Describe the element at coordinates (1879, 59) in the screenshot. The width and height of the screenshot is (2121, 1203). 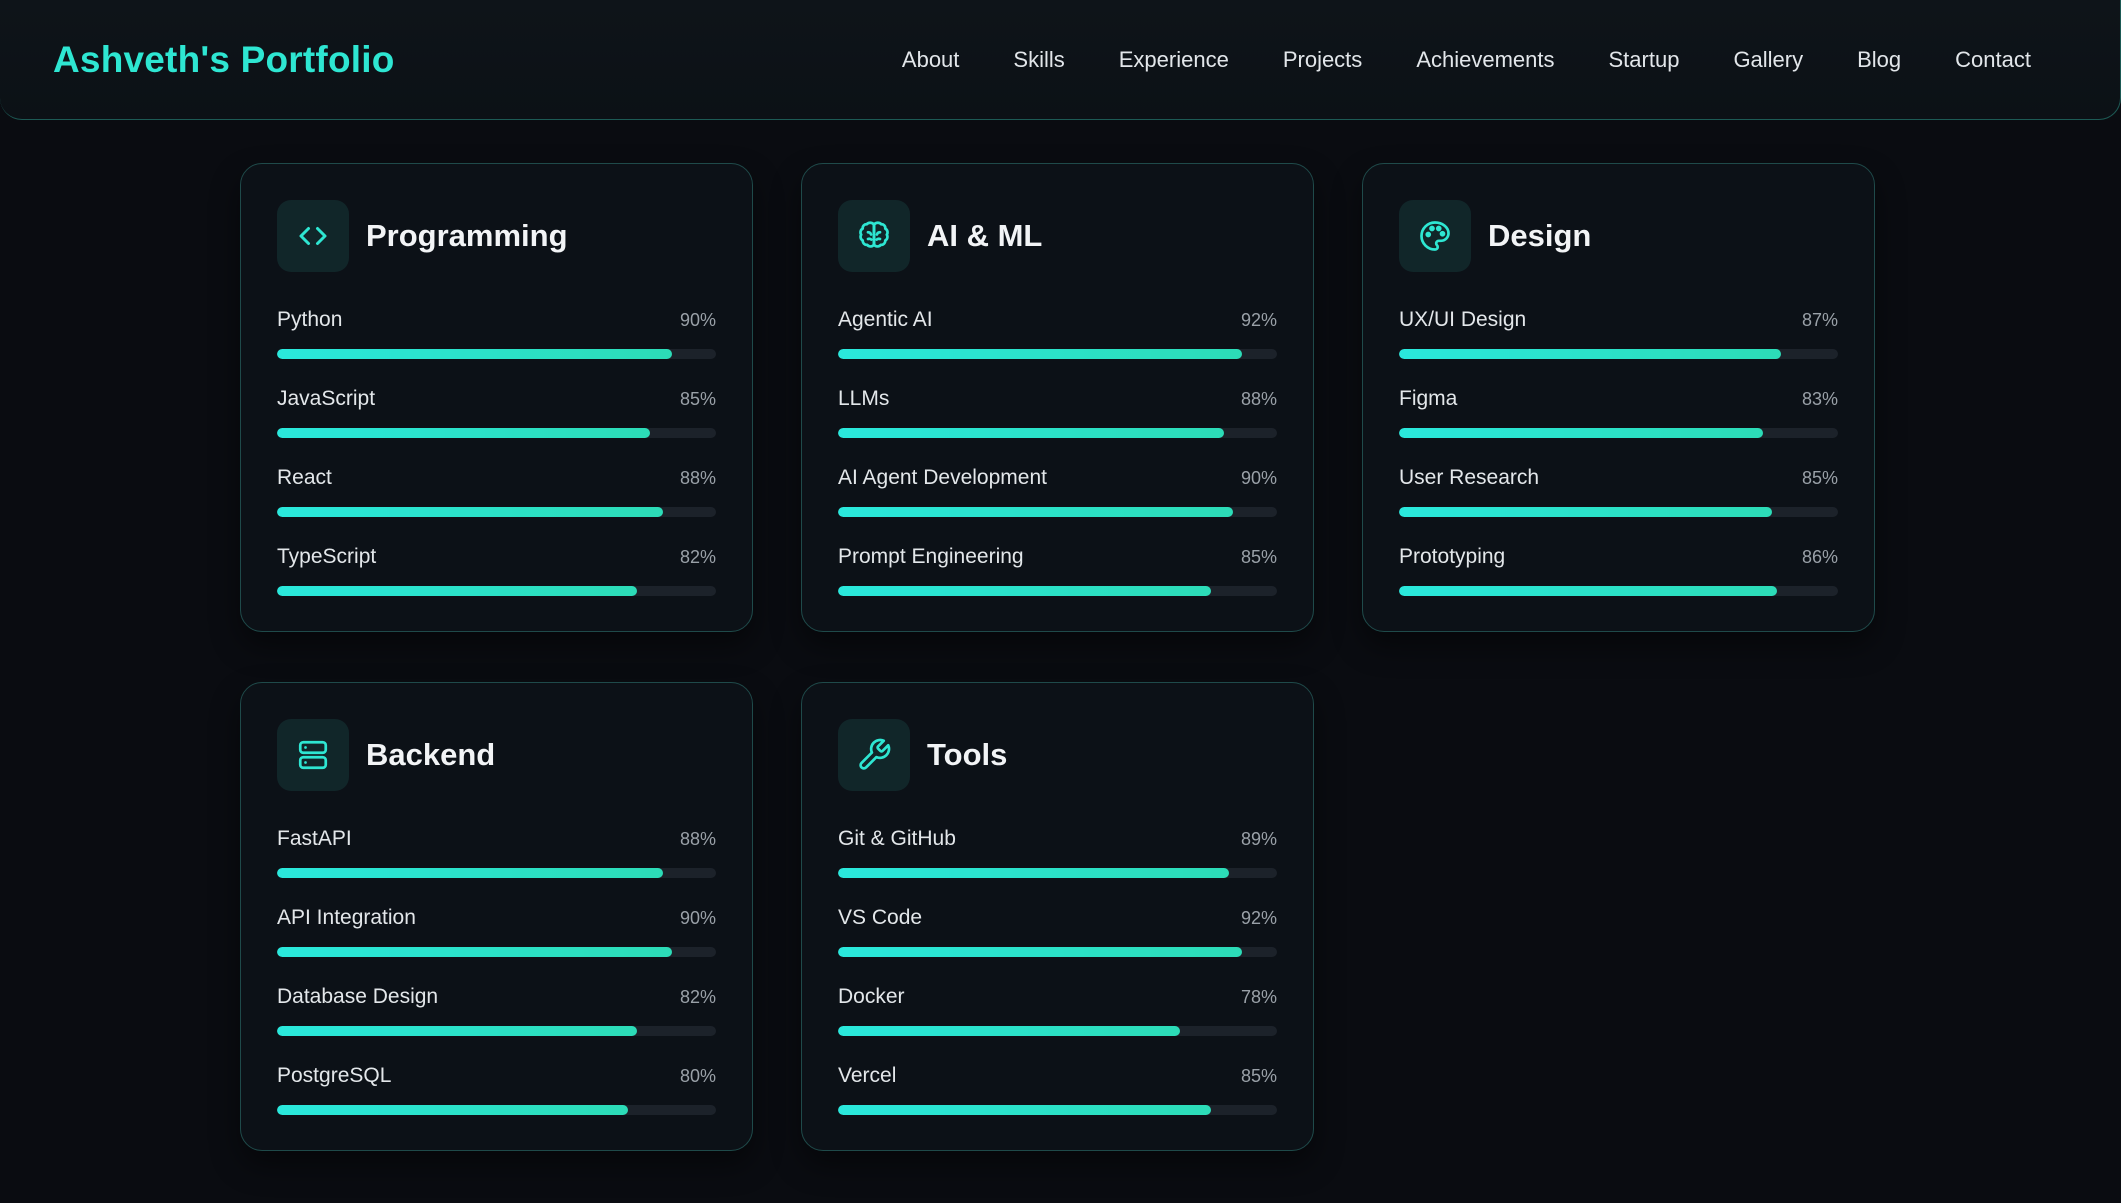
I see `nav-link-blog: Blog` at that location.